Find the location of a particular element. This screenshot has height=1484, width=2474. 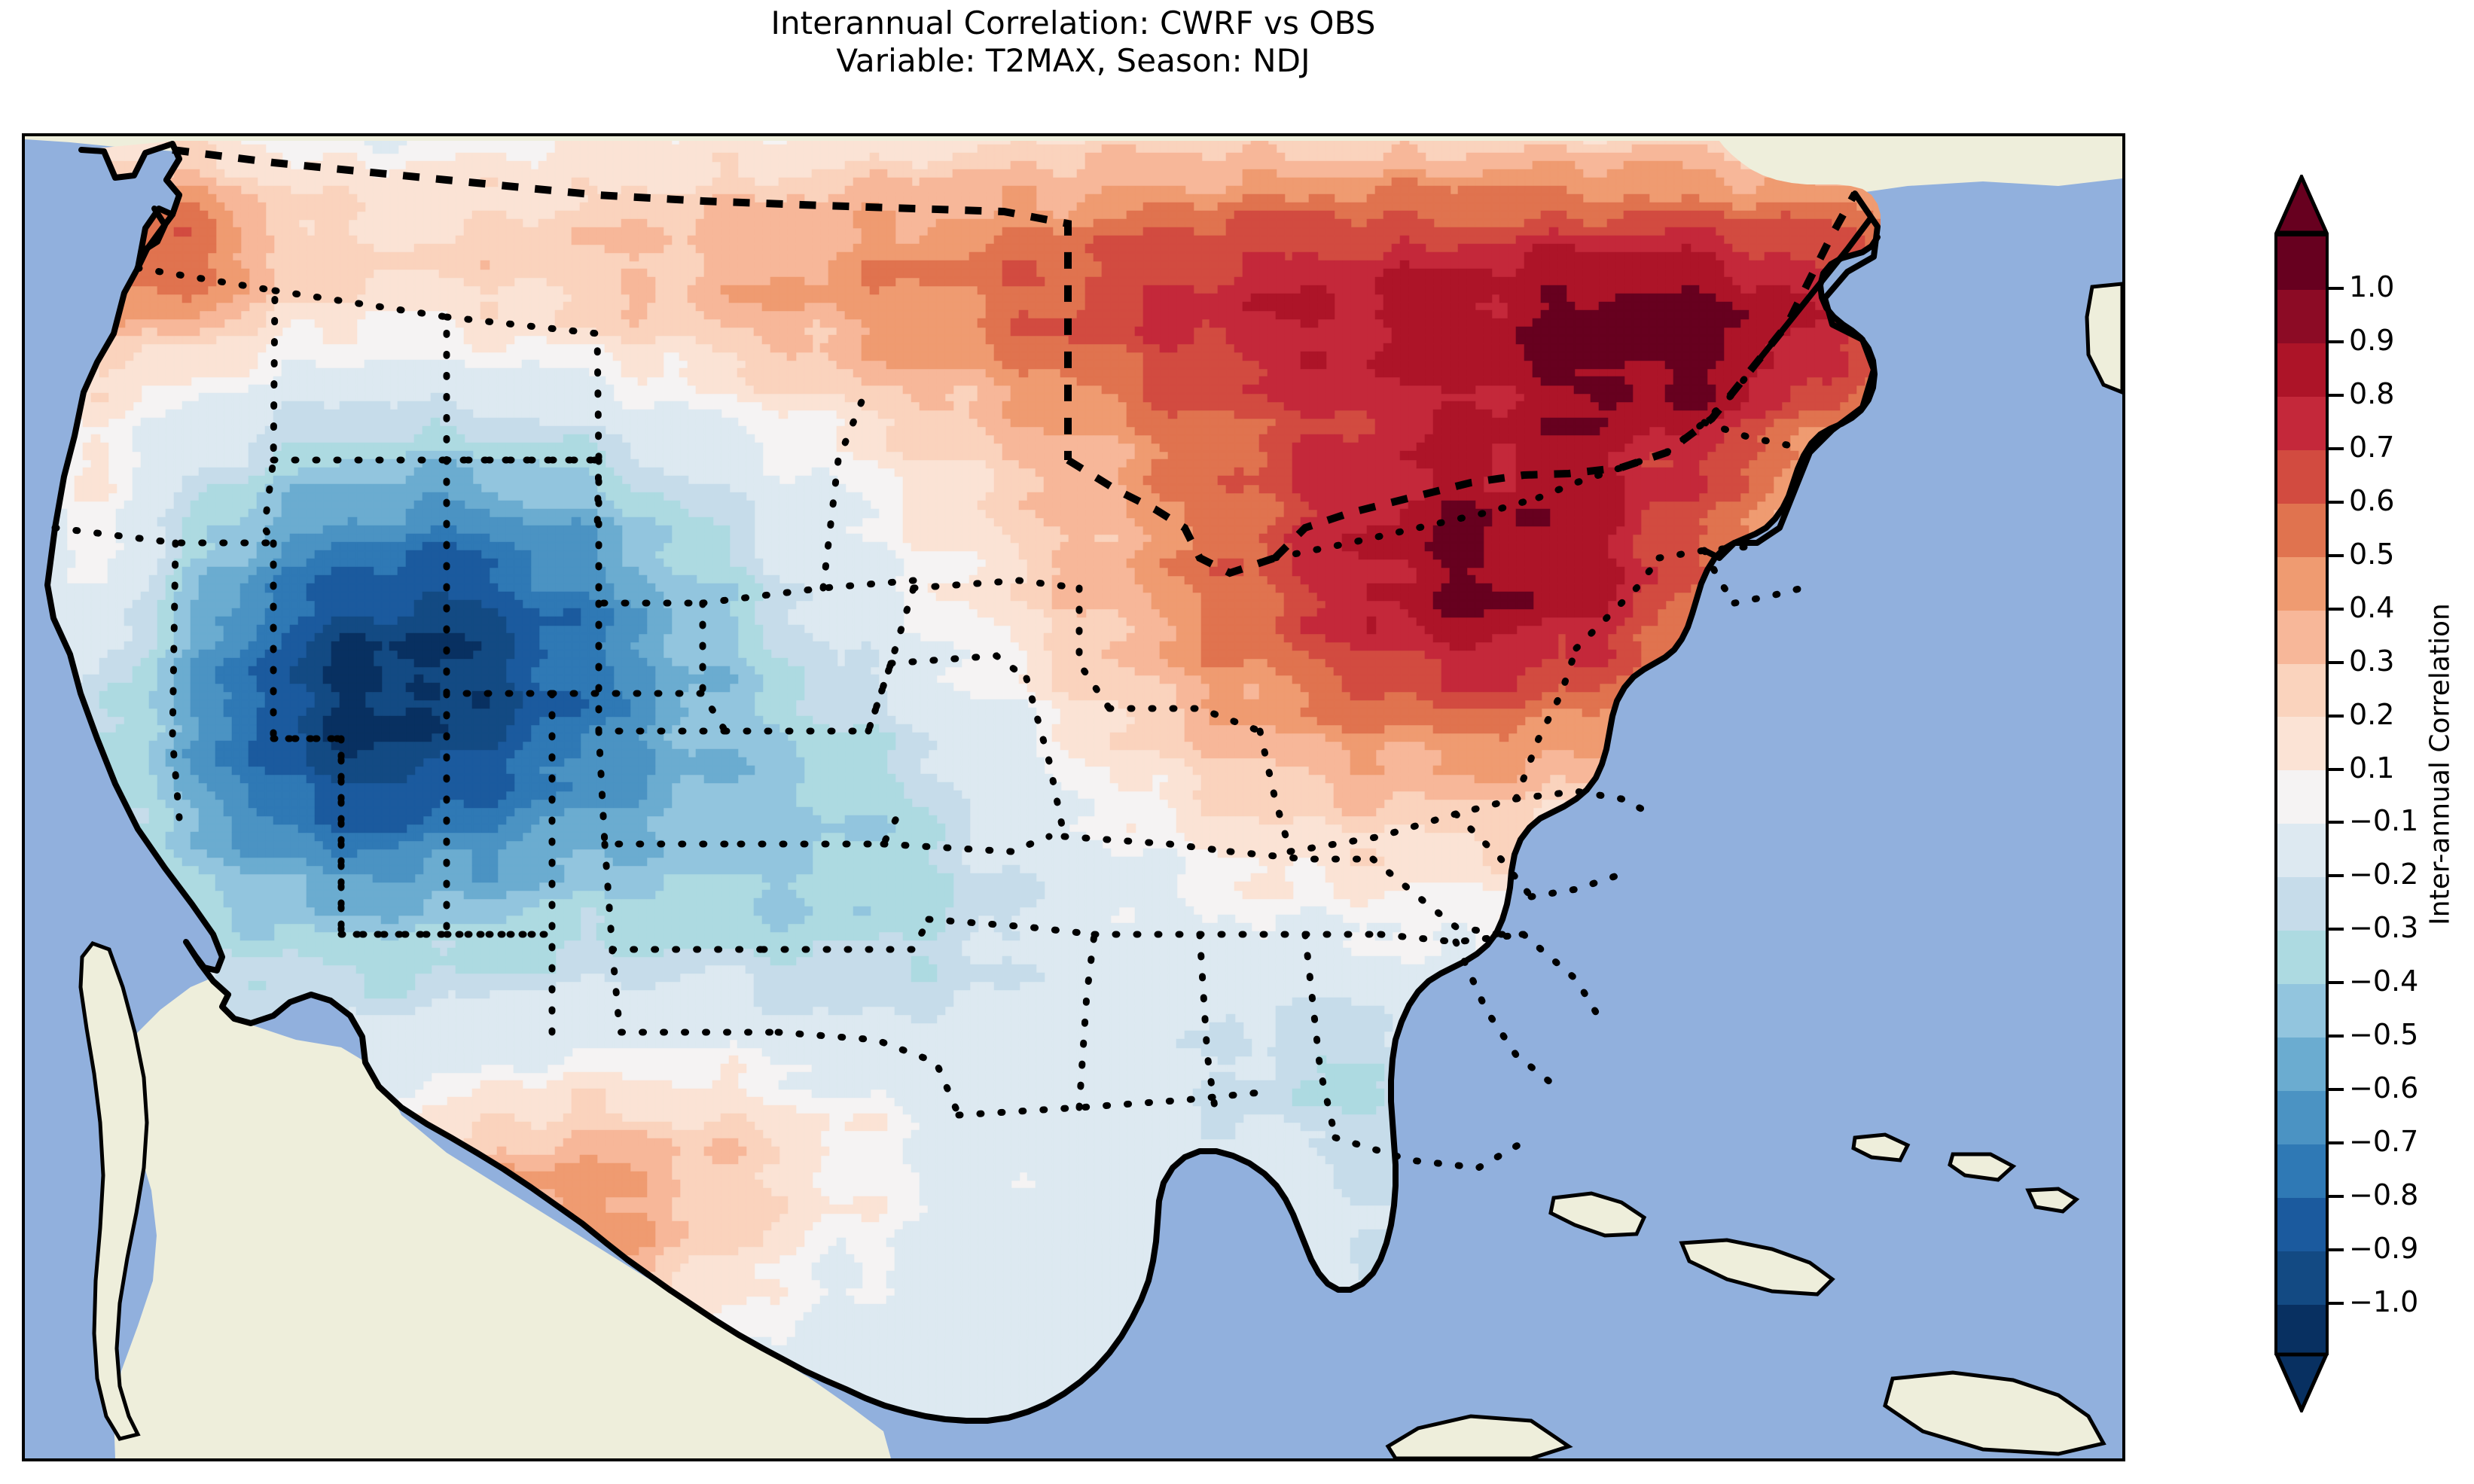

title-line-2: Variable: T2MAX, Season: NDJ is located at coordinates (1073, 61).